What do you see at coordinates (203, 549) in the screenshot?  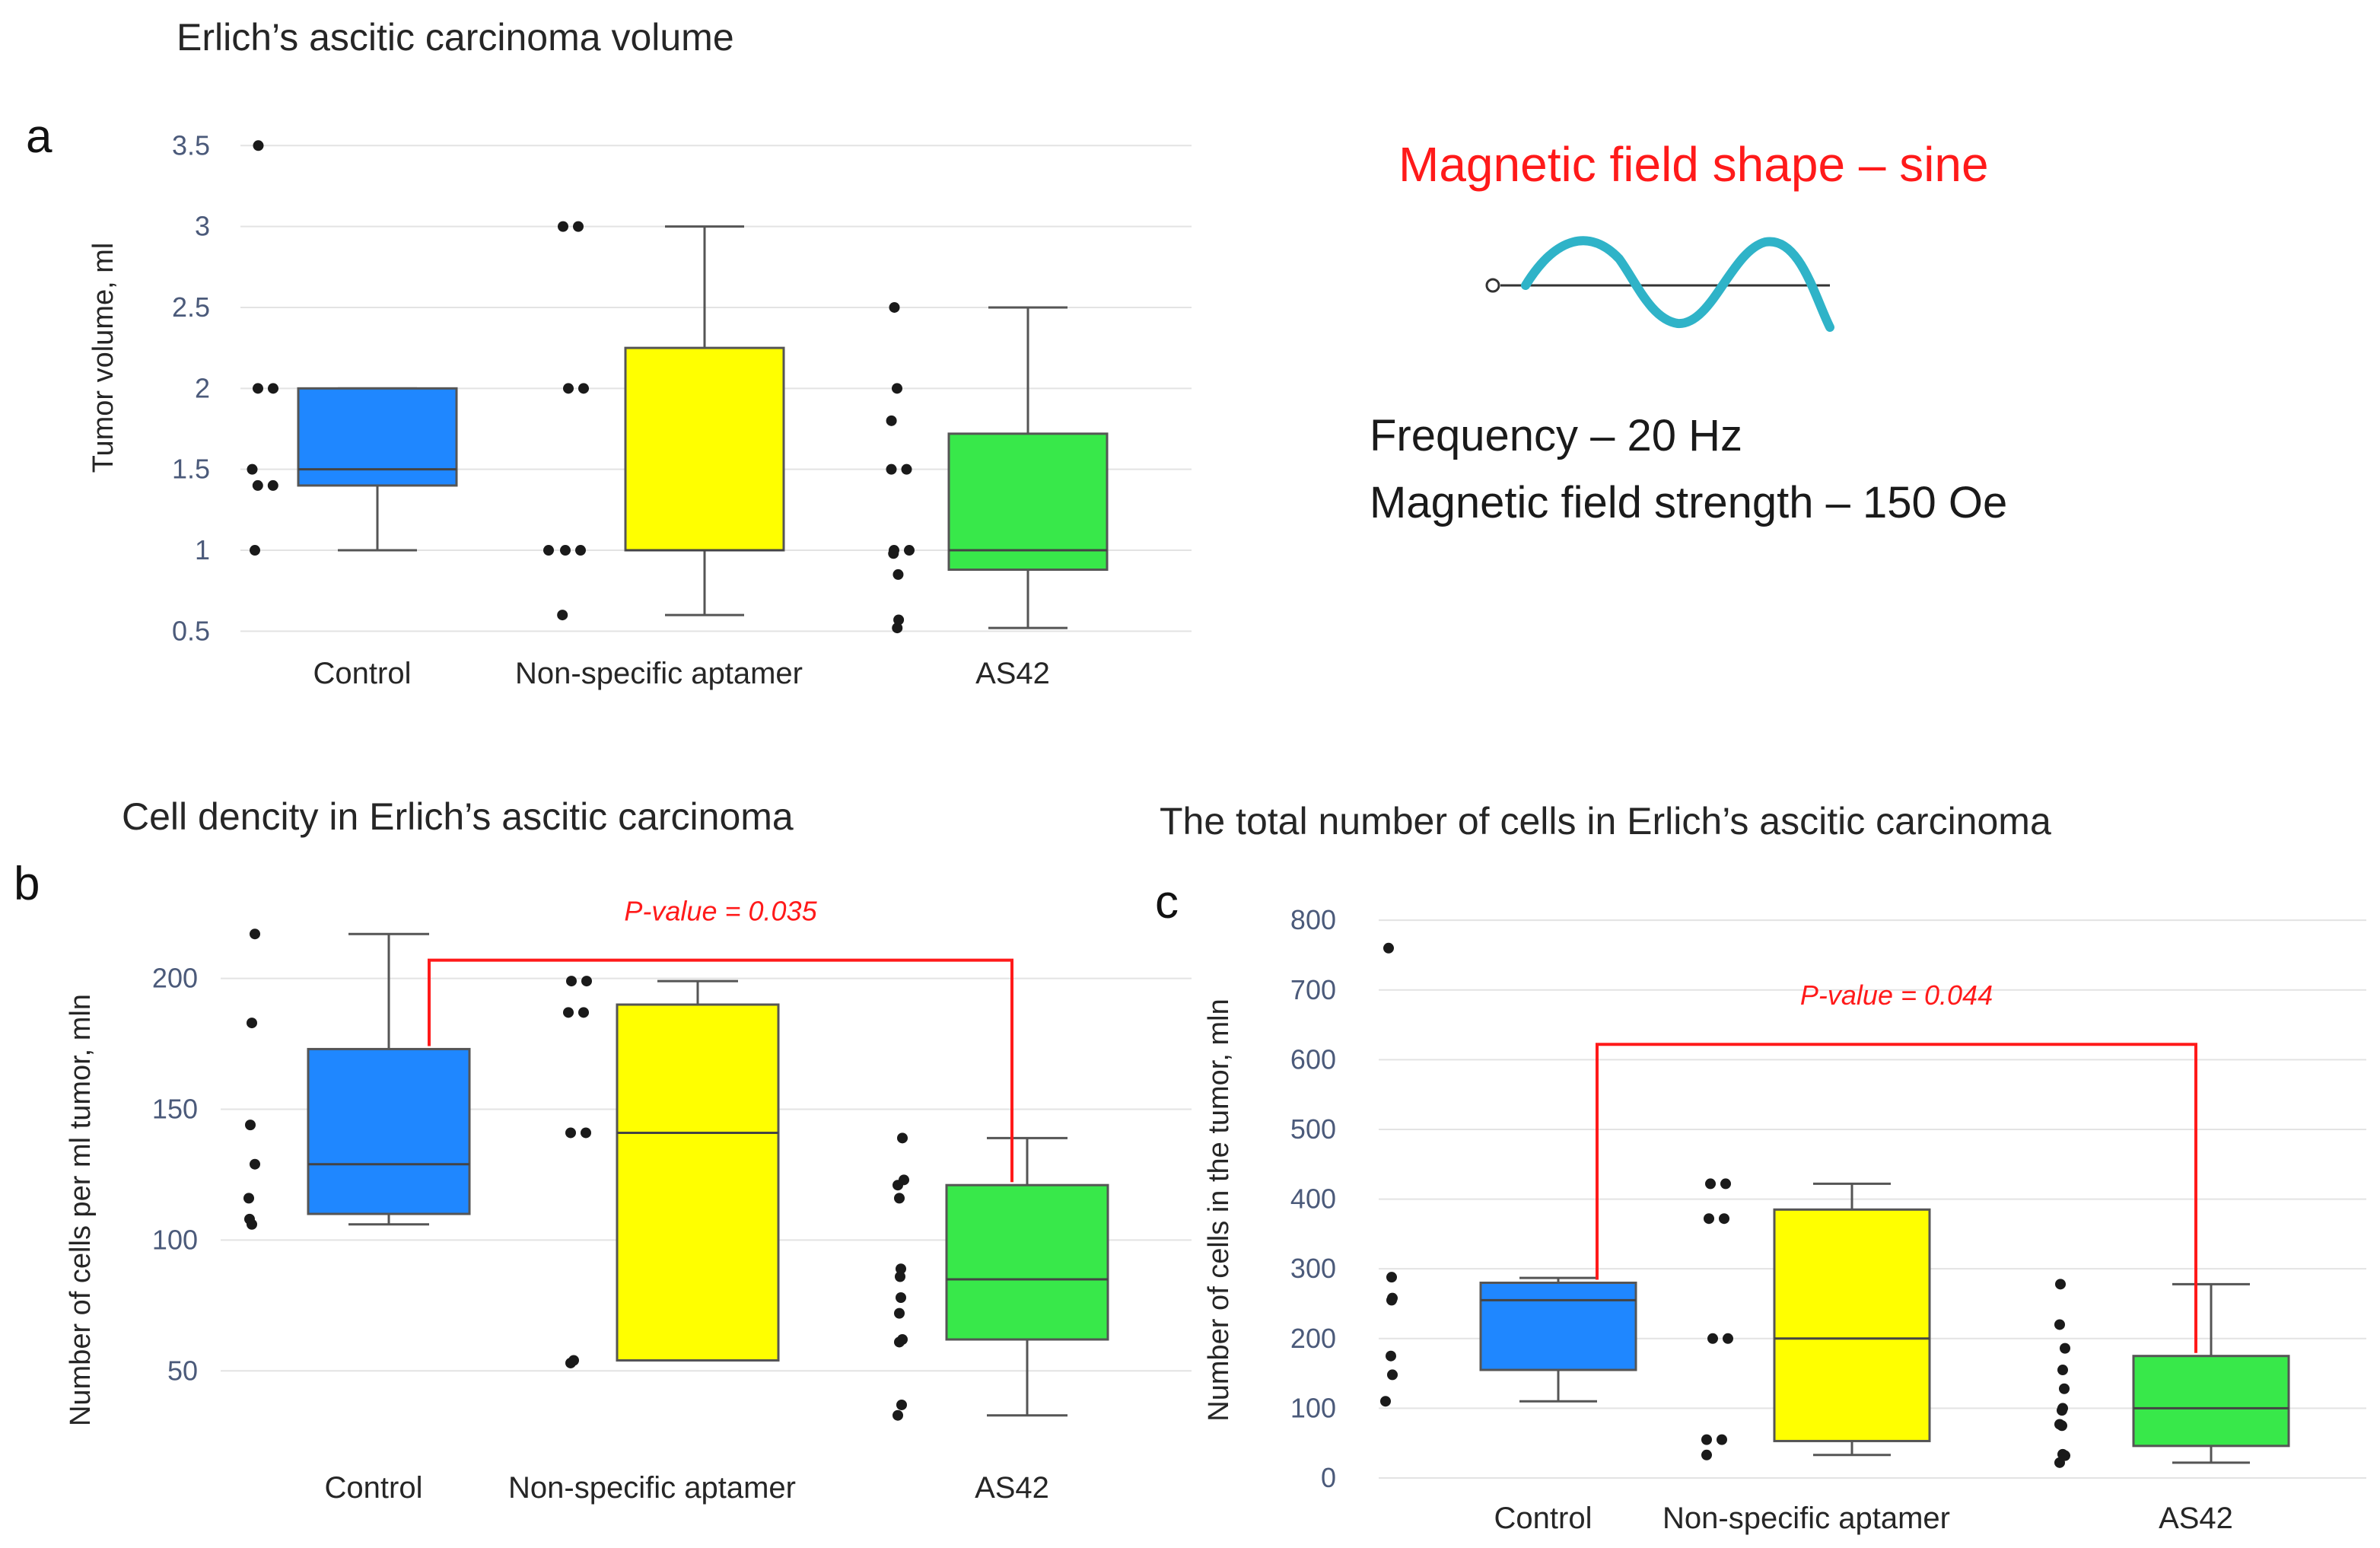 I see `y-tick-label: 1` at bounding box center [203, 549].